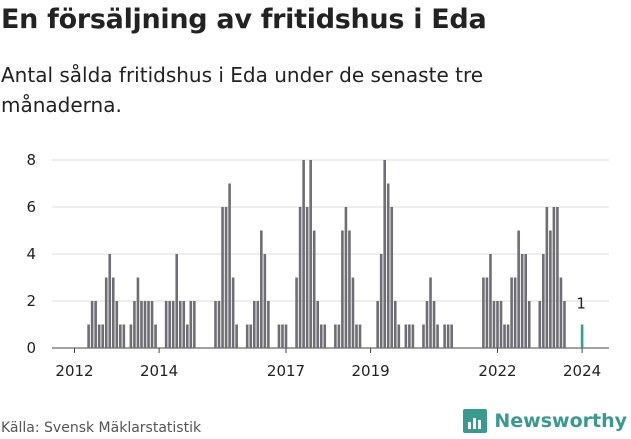  Describe the element at coordinates (582, 371) in the screenshot. I see `x-tick-label: 2024` at that location.